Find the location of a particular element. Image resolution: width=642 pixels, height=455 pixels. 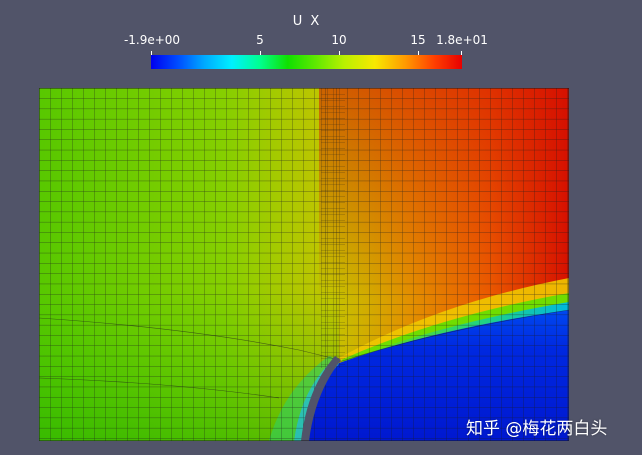

colorbar-tick-min: -1.9e+00 is located at coordinates (152, 40).